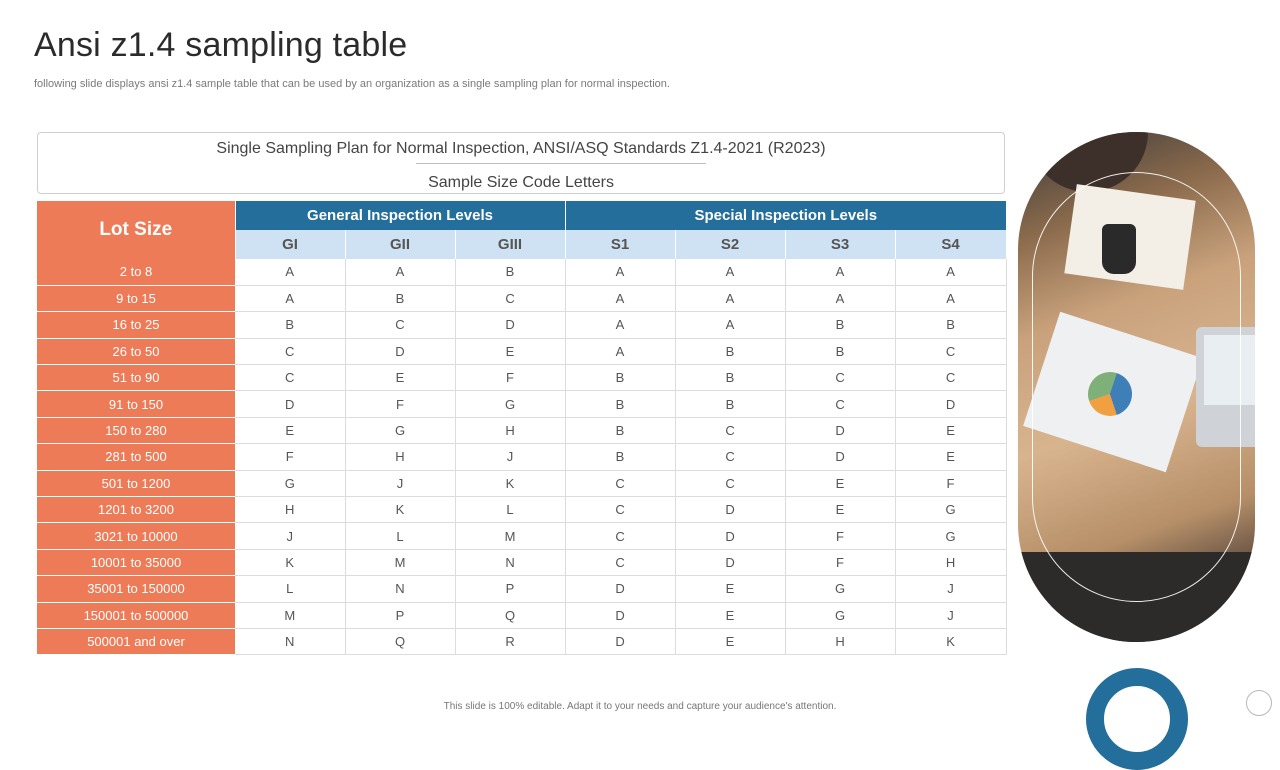  I want to click on laptop-icon, so click(1225, 387).